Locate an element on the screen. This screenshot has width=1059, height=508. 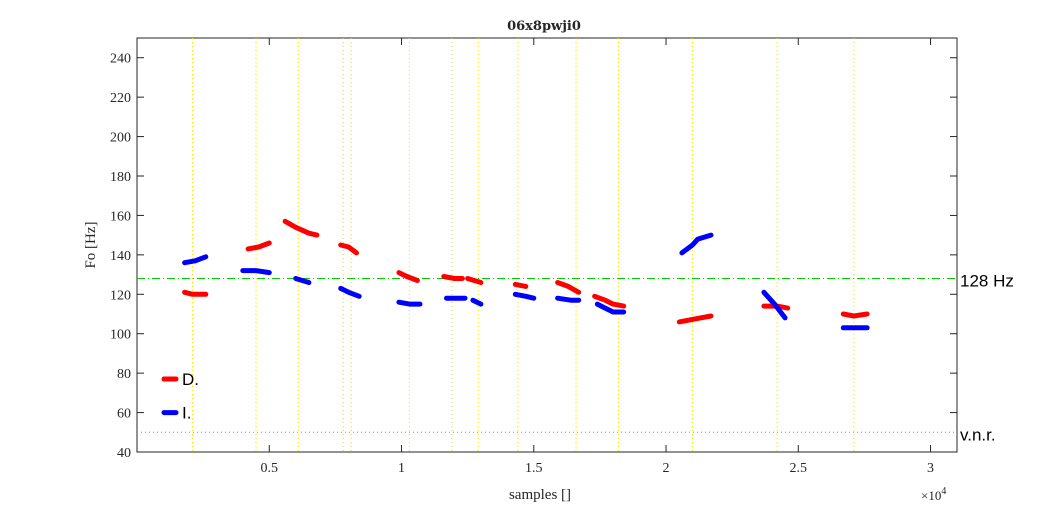
reference-label-0: 128 Hz is located at coordinates (987, 281).